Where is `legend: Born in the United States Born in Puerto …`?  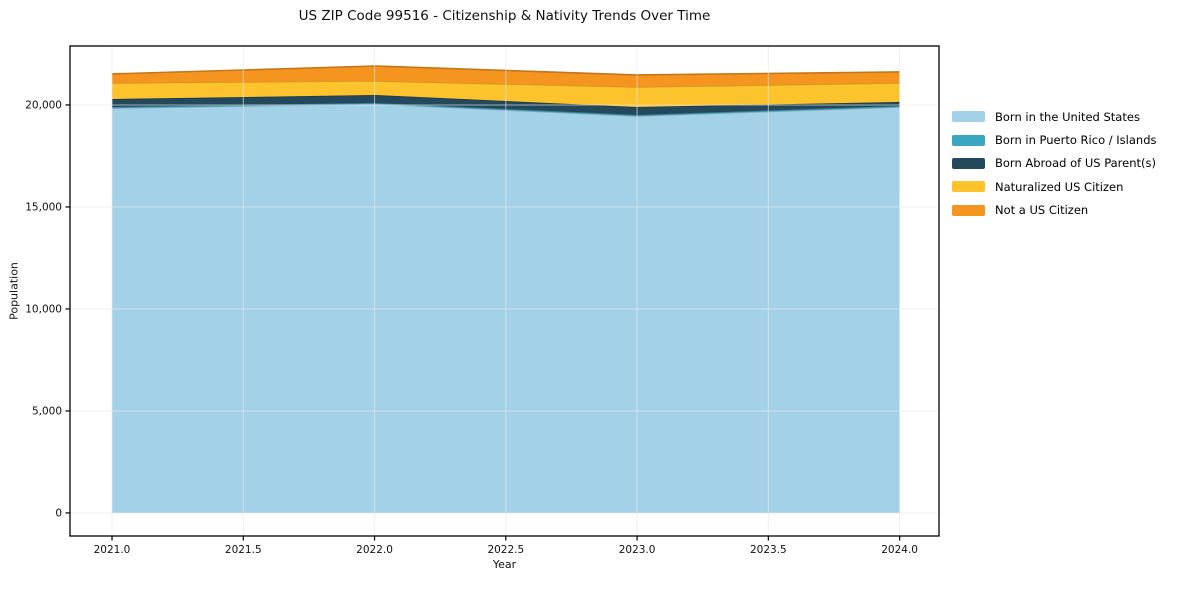
legend: Born in the United States Born in Puerto … is located at coordinates (1054, 163).